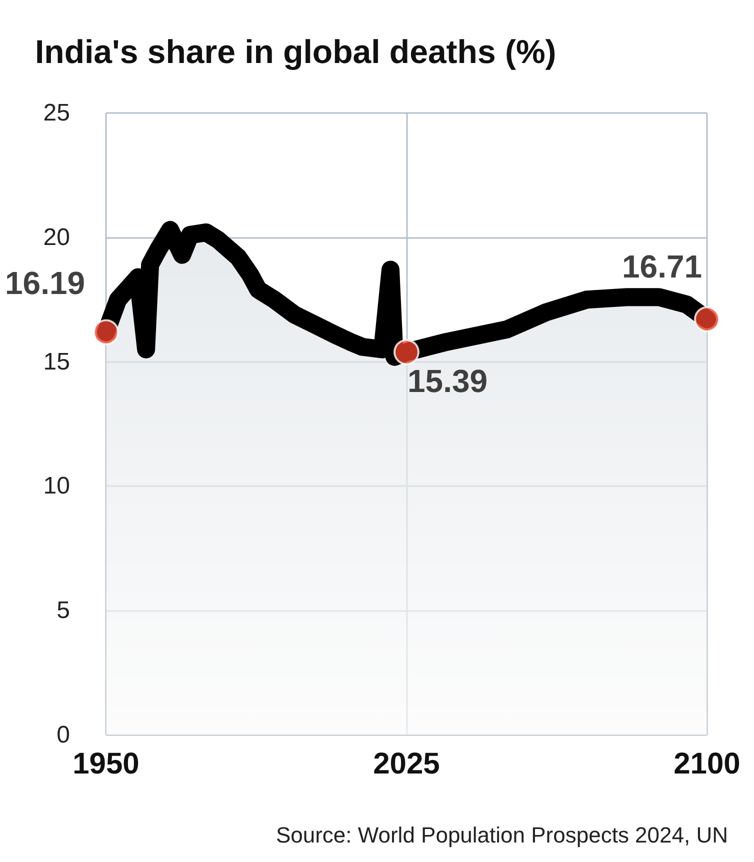 Image resolution: width=754 pixels, height=862 pixels. Describe the element at coordinates (406, 764) in the screenshot. I see `x-tick-label: 2025` at that location.